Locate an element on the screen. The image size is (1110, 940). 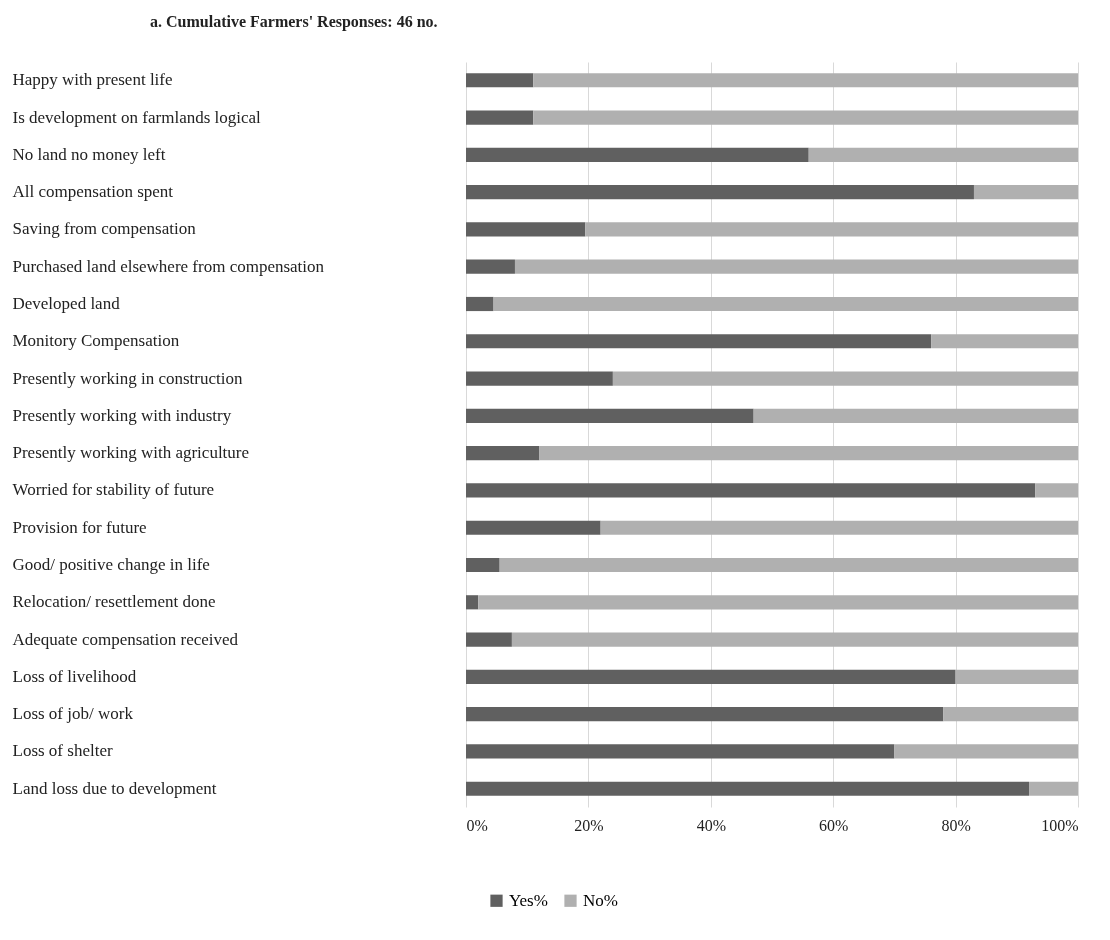
y-tick-label: Presently working with agriculture is located at coordinates (131, 453).